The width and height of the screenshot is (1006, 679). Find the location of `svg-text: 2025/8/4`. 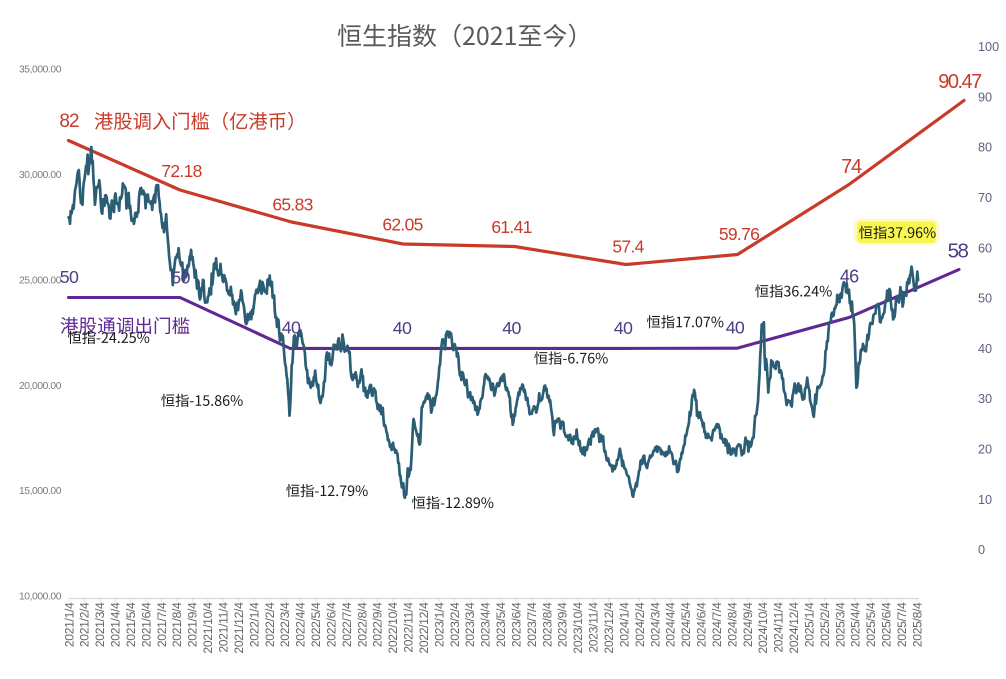

svg-text: 2025/8/4 is located at coordinates (917, 624).